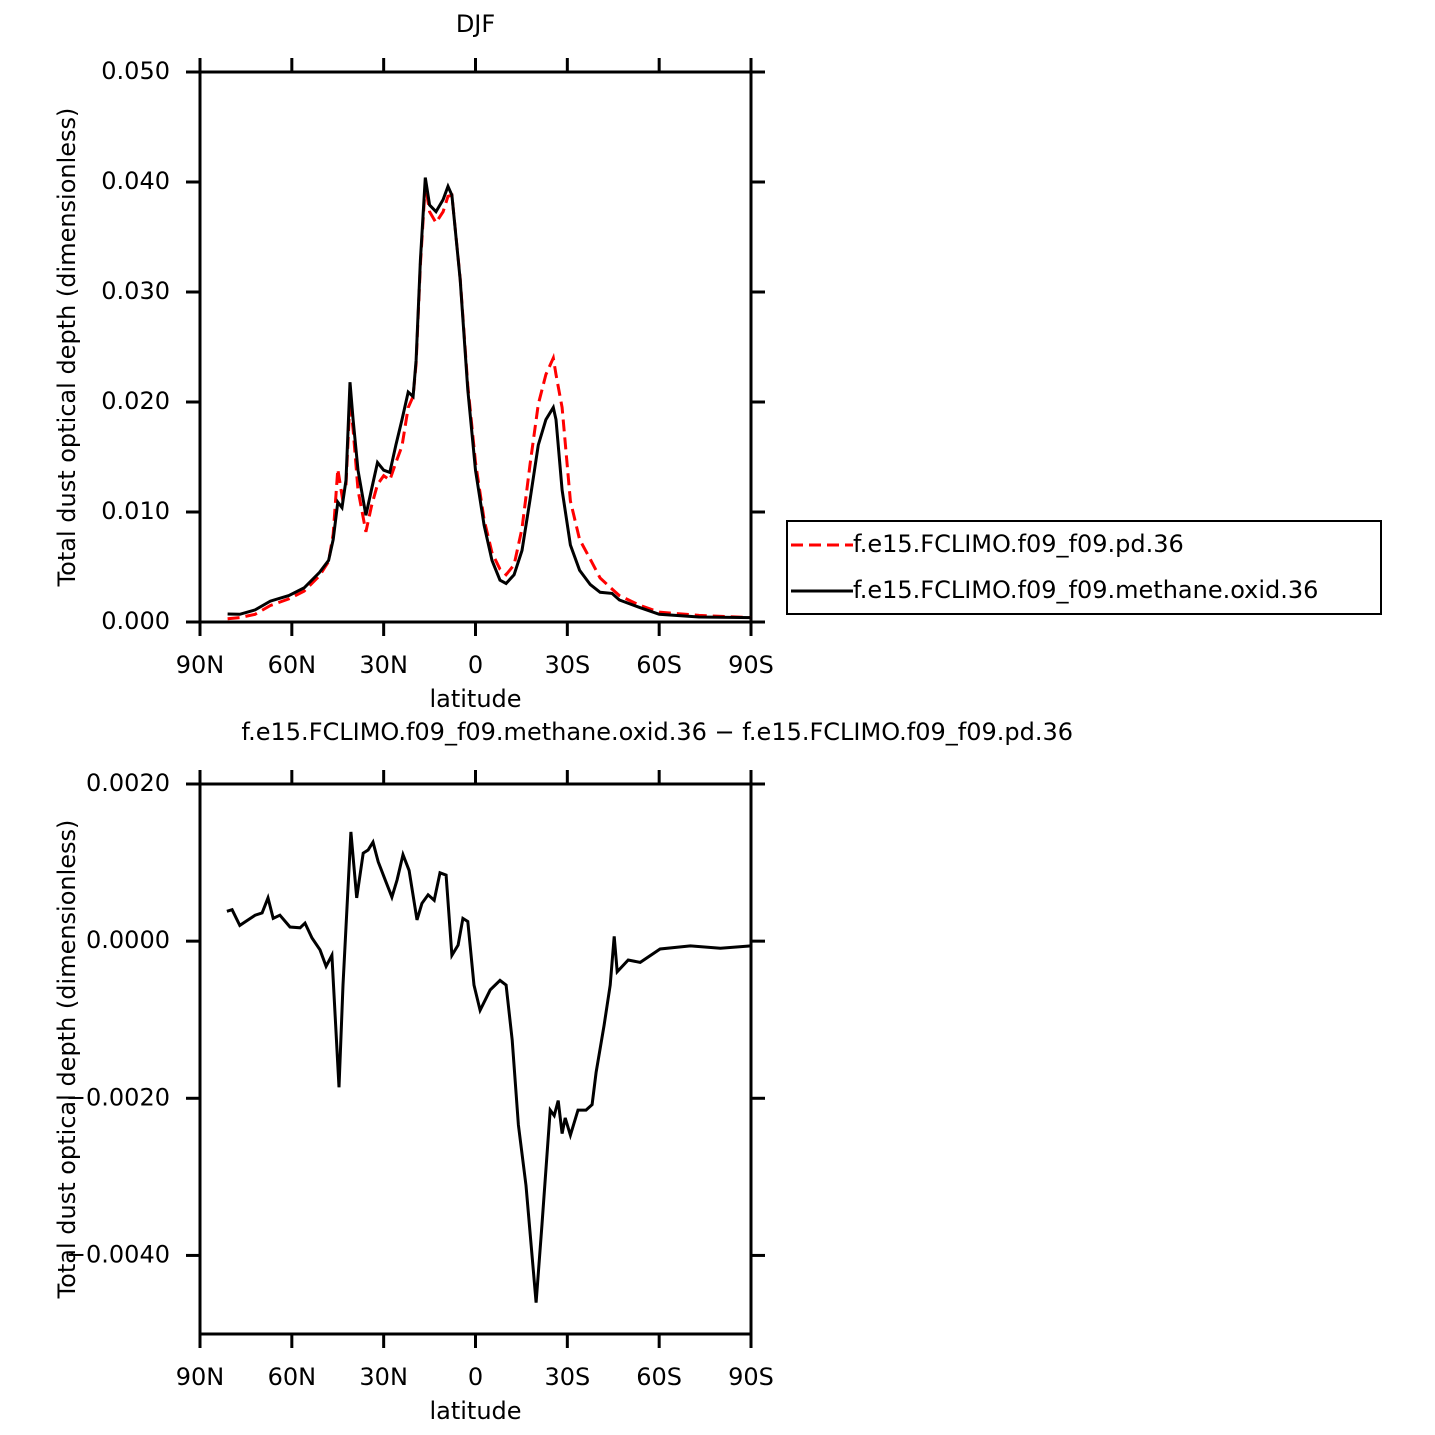 This screenshot has width=1435, height=1435. Describe the element at coordinates (135, 621) in the screenshot. I see `y-tick-label: 0.000` at that location.